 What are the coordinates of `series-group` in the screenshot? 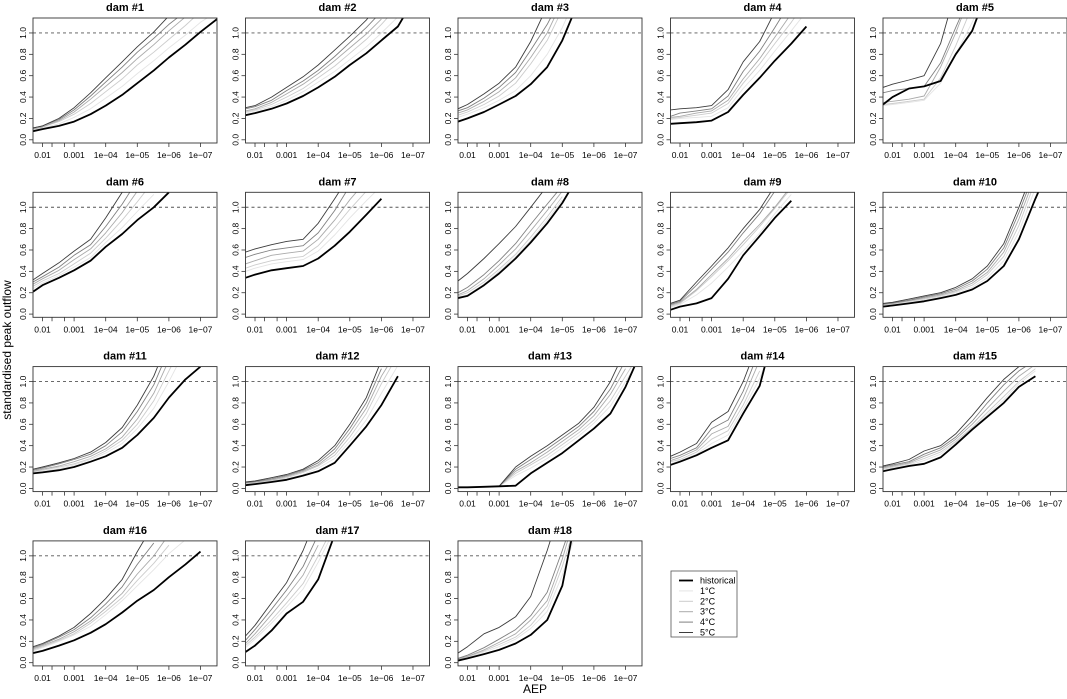 It's located at (516, 601).